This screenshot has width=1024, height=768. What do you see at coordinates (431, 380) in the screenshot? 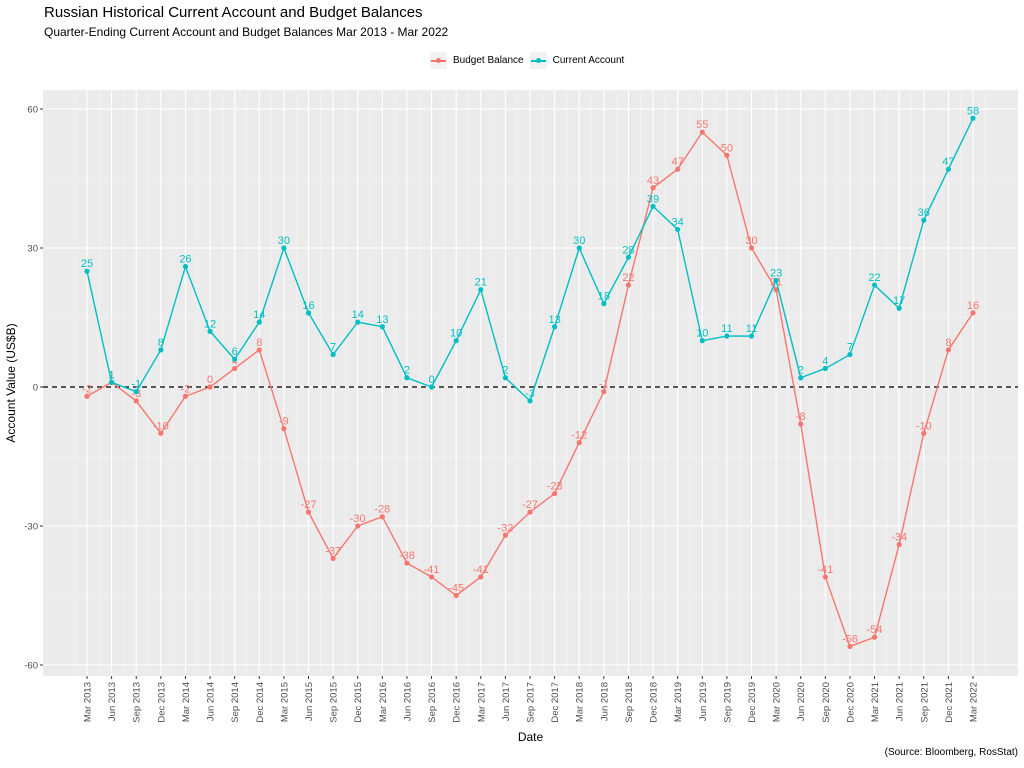
I see `data-label-current-account: 0` at bounding box center [431, 380].